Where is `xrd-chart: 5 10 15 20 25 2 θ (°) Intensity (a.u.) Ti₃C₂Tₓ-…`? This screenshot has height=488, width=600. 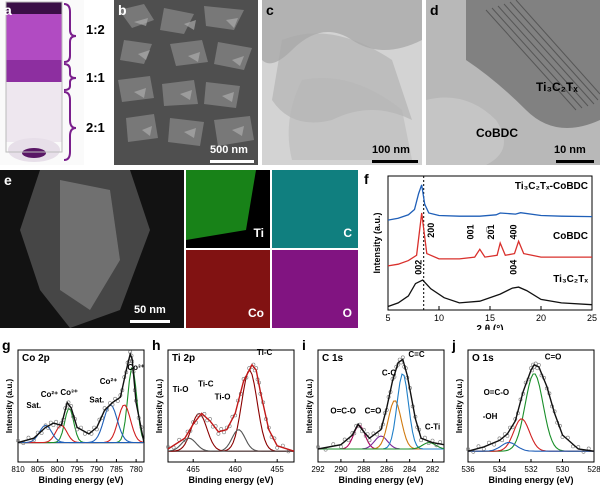 xrd-chart: 5 10 15 20 25 2 θ (°) Intensity (a.u.) Ti₃C₂Tₓ-… is located at coordinates (484, 252).